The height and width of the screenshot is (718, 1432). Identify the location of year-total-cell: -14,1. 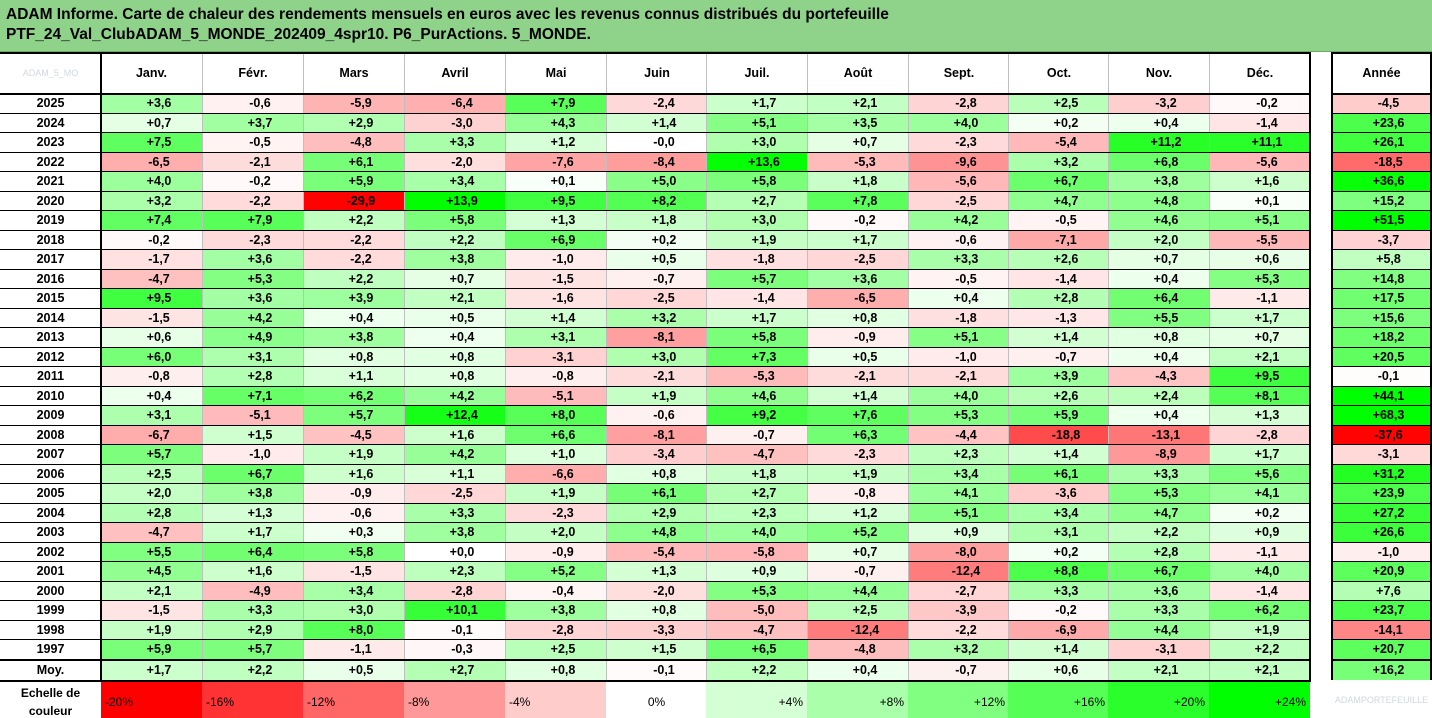
(1381, 630).